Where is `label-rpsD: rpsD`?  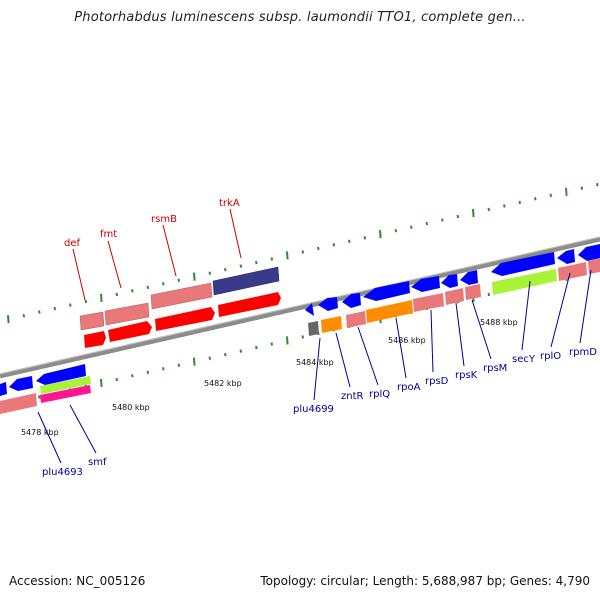
label-rpsD: rpsD is located at coordinates (437, 381).